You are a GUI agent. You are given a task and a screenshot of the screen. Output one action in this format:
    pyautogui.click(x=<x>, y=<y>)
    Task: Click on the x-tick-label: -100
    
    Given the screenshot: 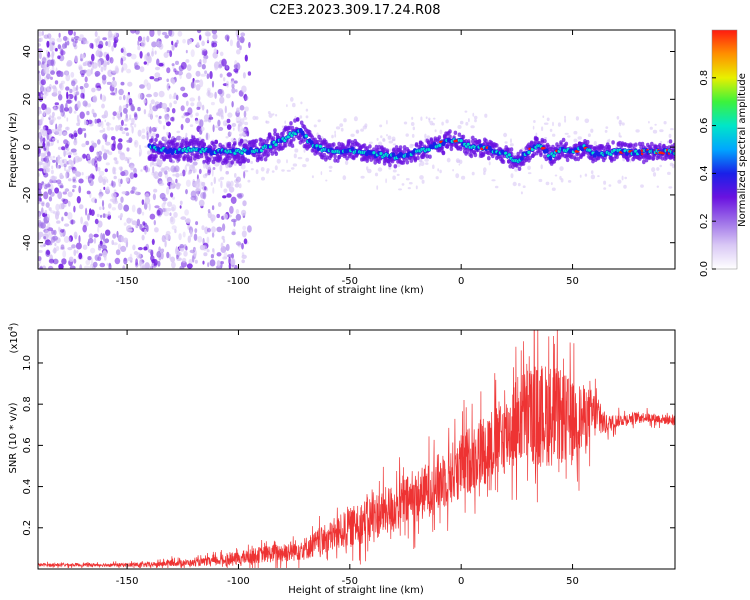 What is the action you would take?
    pyautogui.click(x=238, y=281)
    